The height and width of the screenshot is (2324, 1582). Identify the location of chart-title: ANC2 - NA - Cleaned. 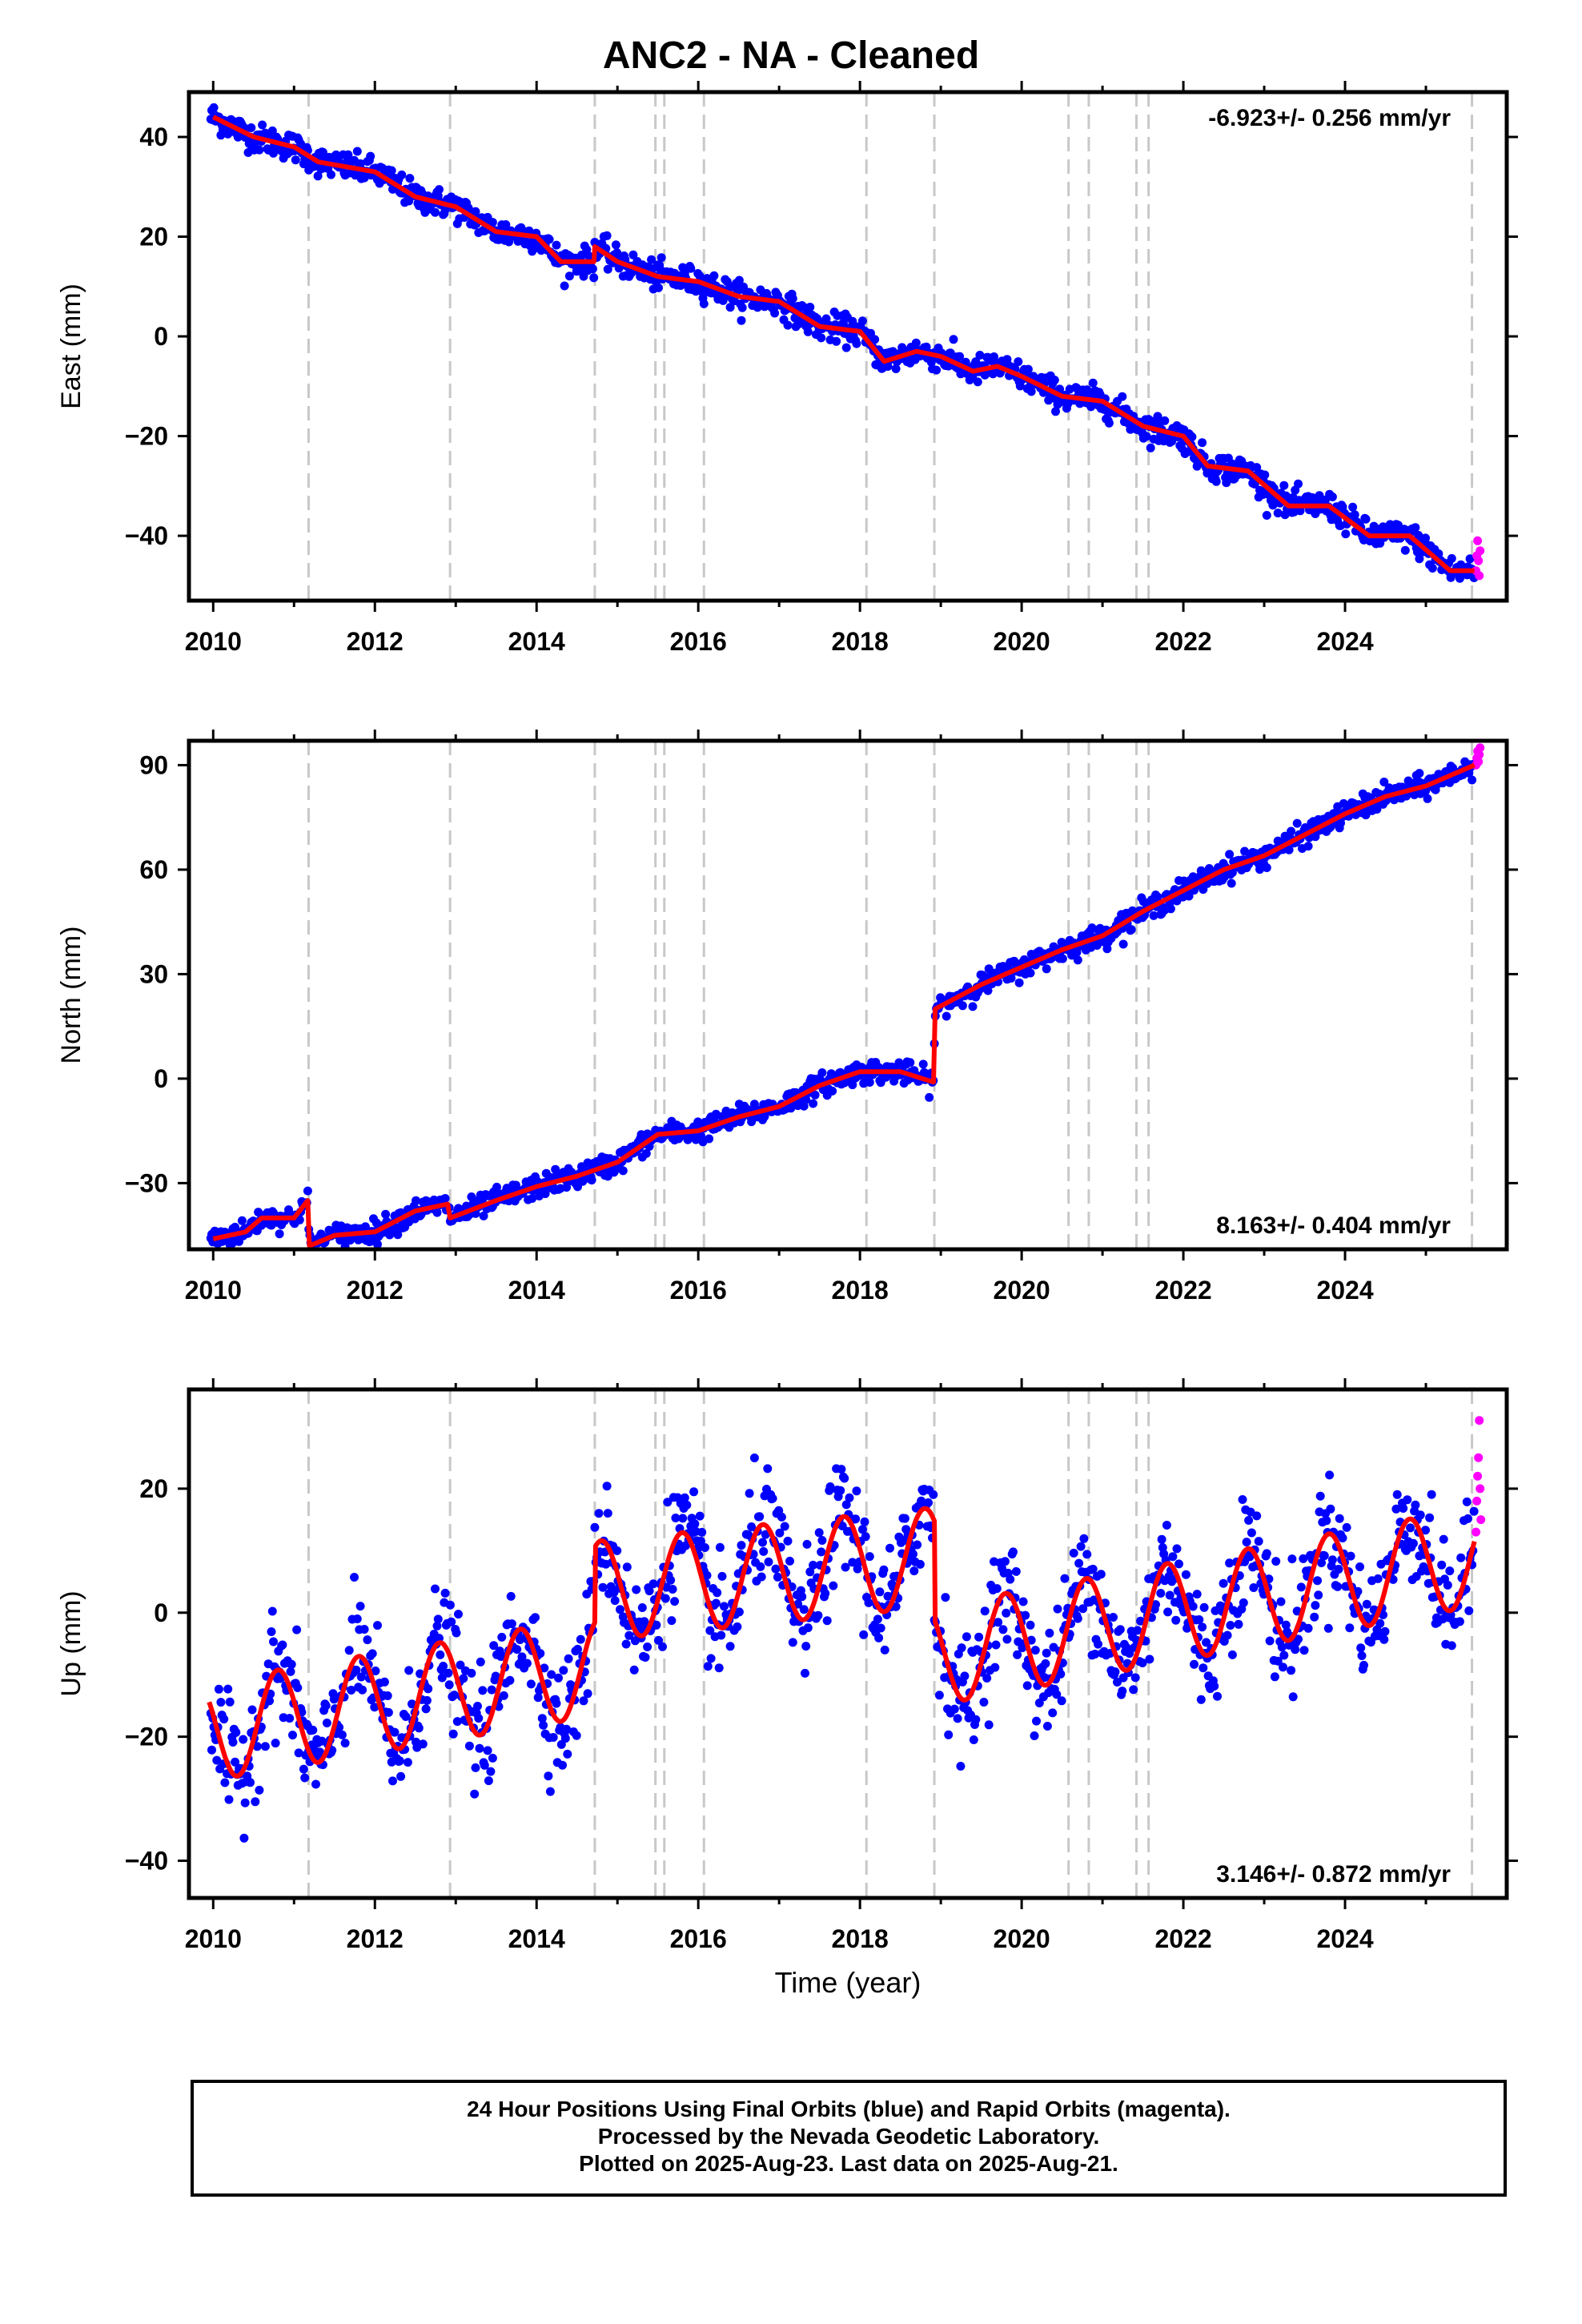
(791, 55).